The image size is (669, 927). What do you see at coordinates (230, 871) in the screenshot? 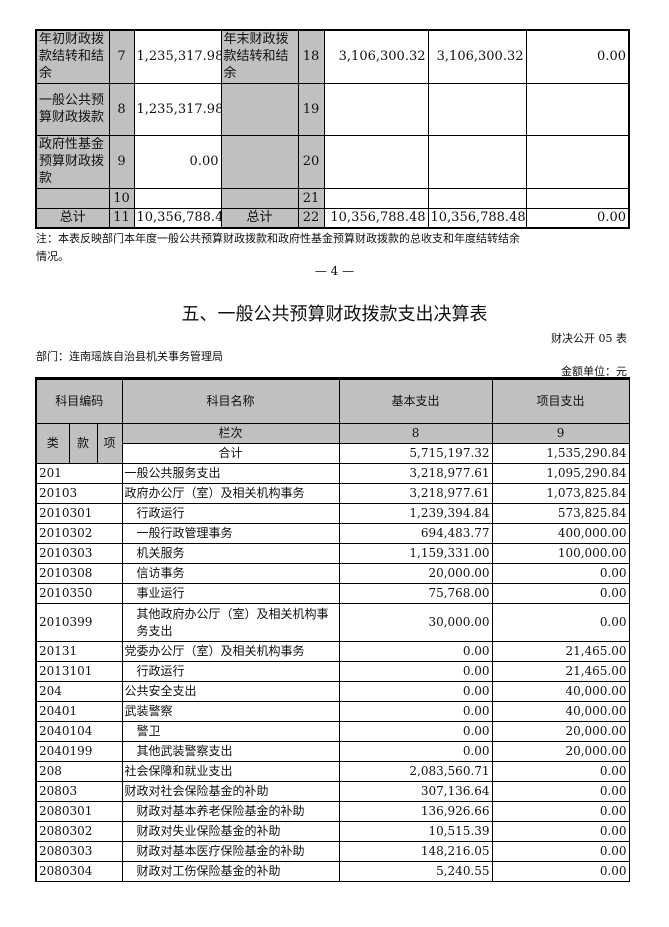
I see `subject-name: 财政对工伤保险基金的补助` at bounding box center [230, 871].